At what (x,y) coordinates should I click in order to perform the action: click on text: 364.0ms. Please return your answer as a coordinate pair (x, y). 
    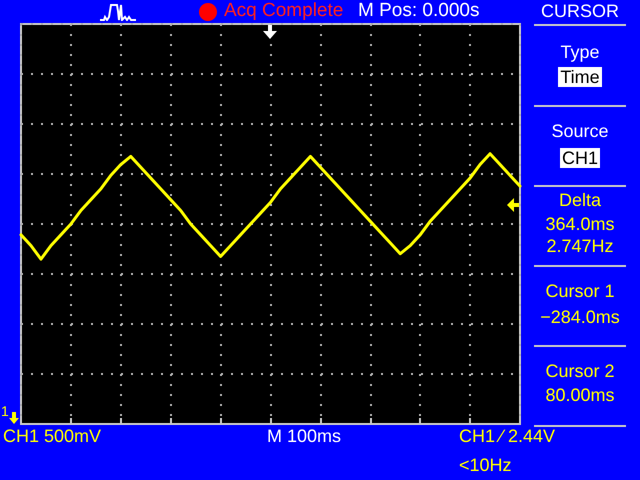
    Looking at the image, I should click on (580, 224).